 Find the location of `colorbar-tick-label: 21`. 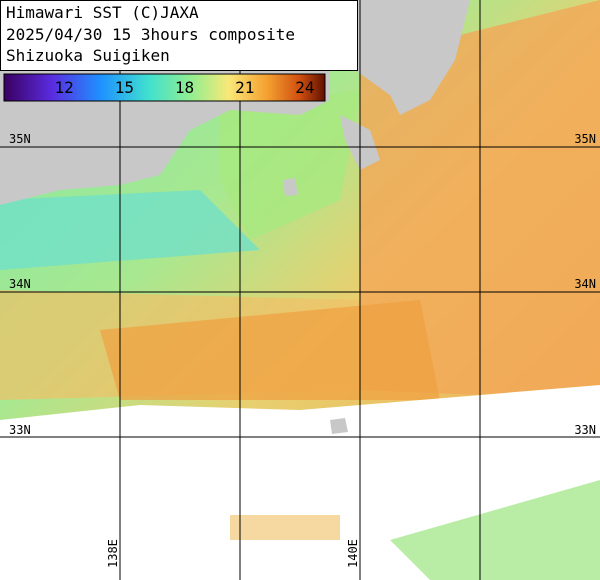

colorbar-tick-label: 21 is located at coordinates (244, 87).